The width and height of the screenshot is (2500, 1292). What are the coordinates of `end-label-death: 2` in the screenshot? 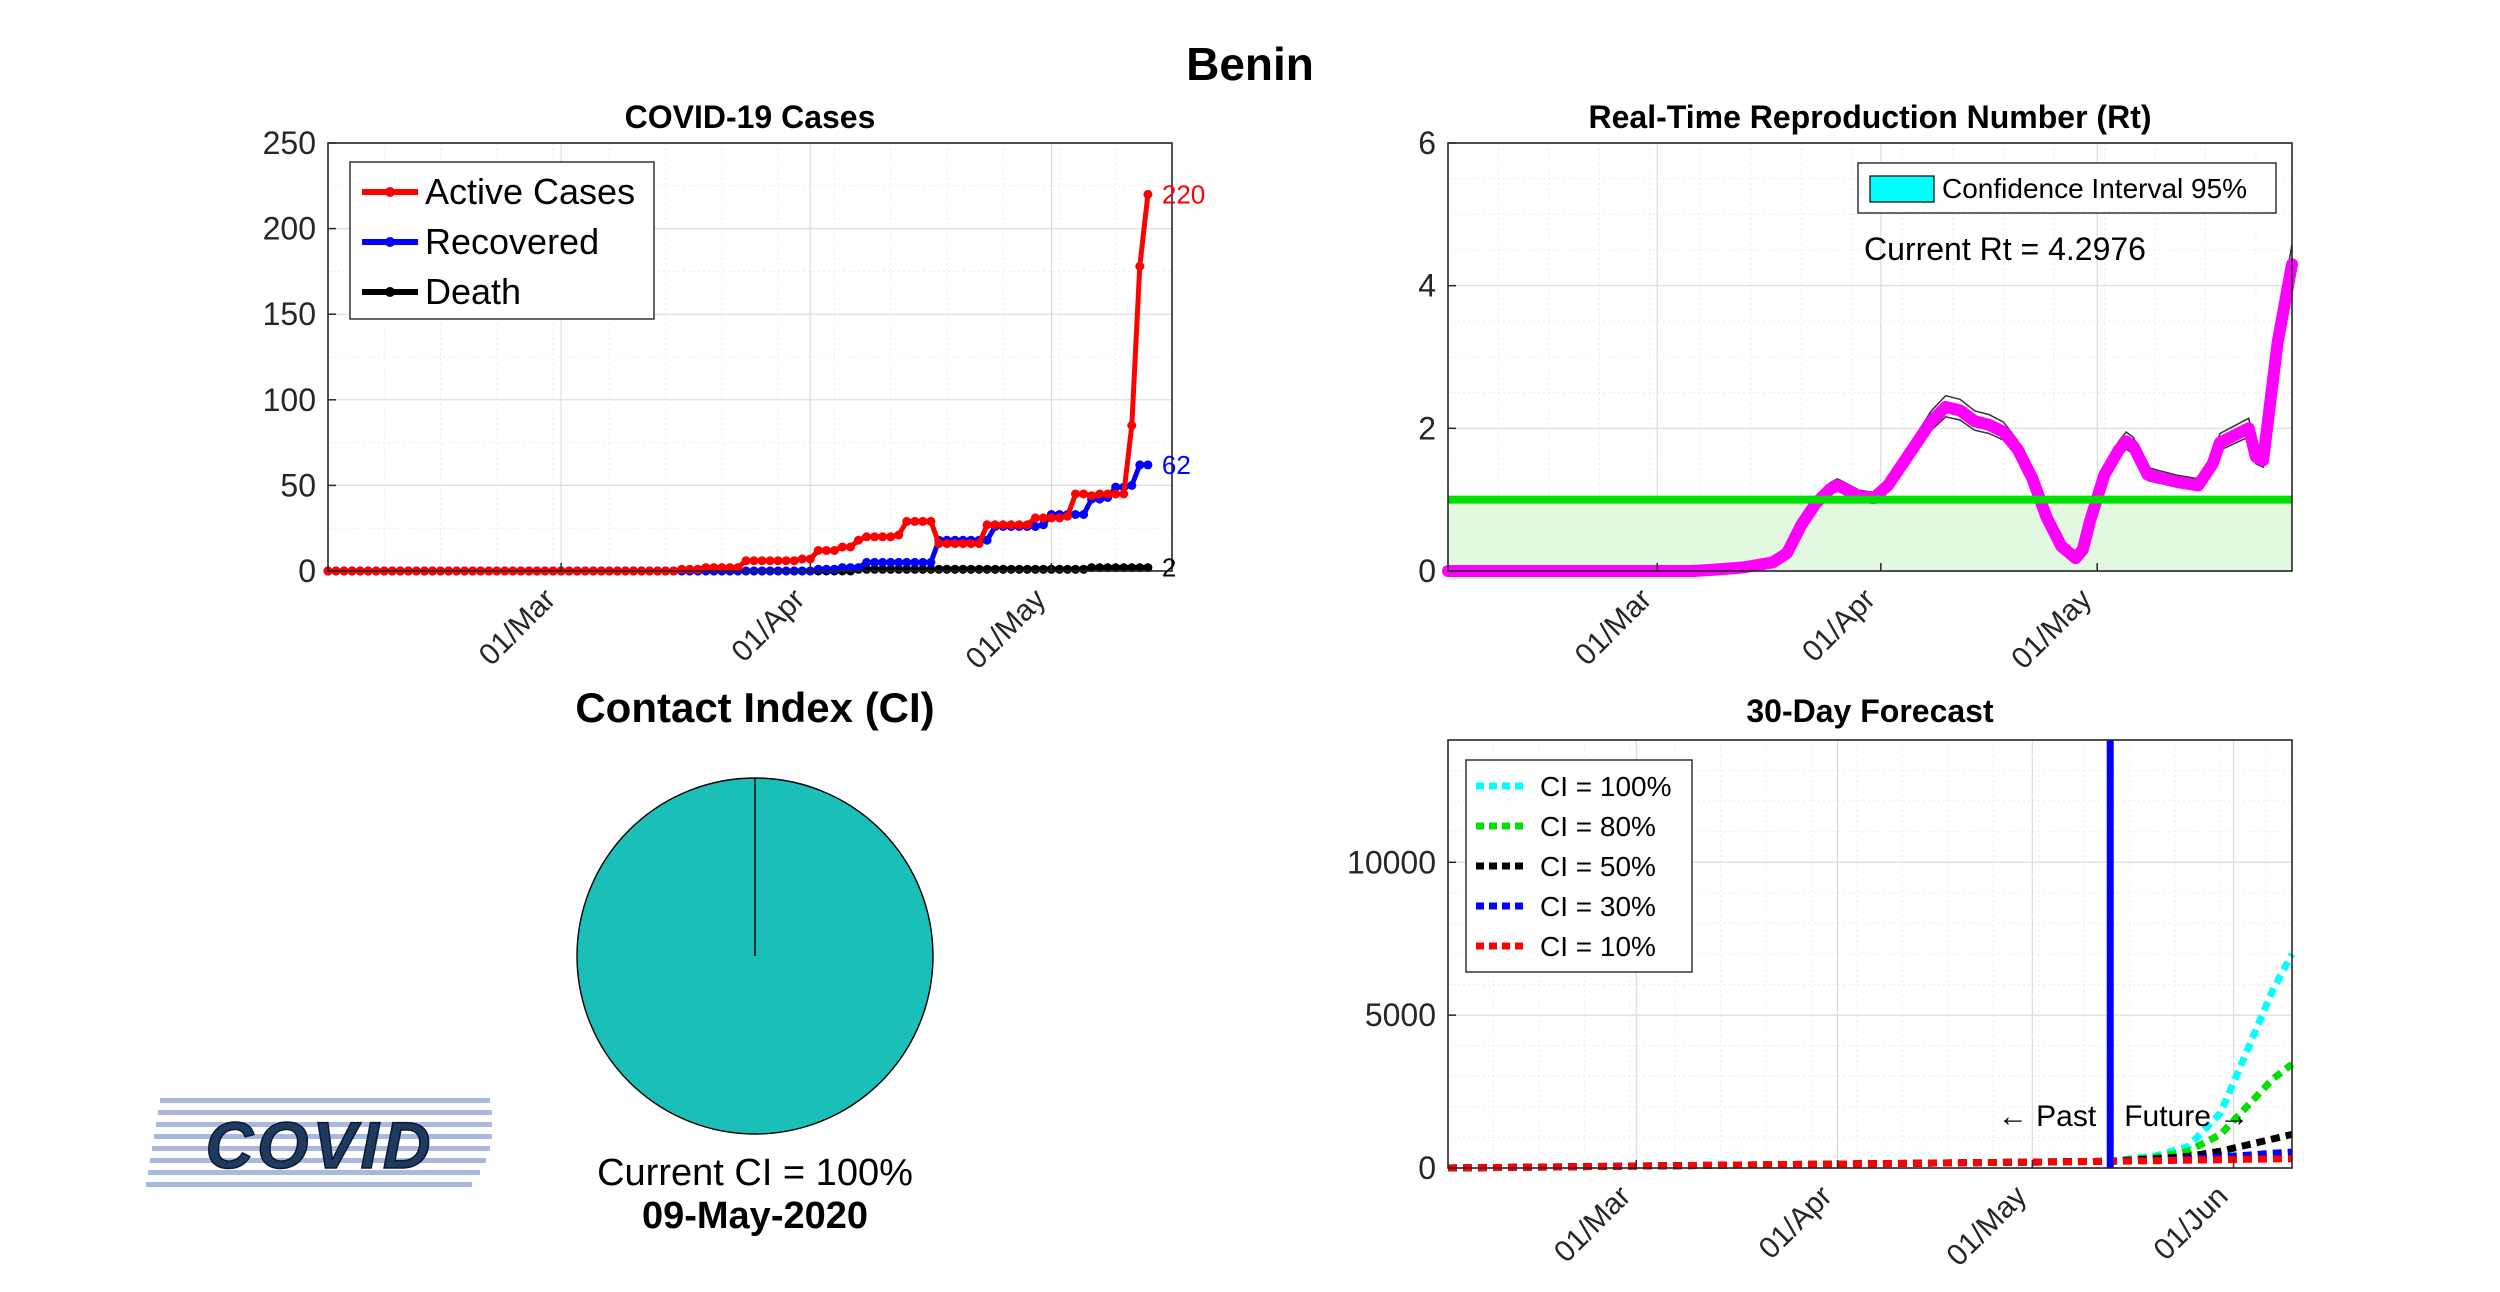 It's located at (1169, 568).